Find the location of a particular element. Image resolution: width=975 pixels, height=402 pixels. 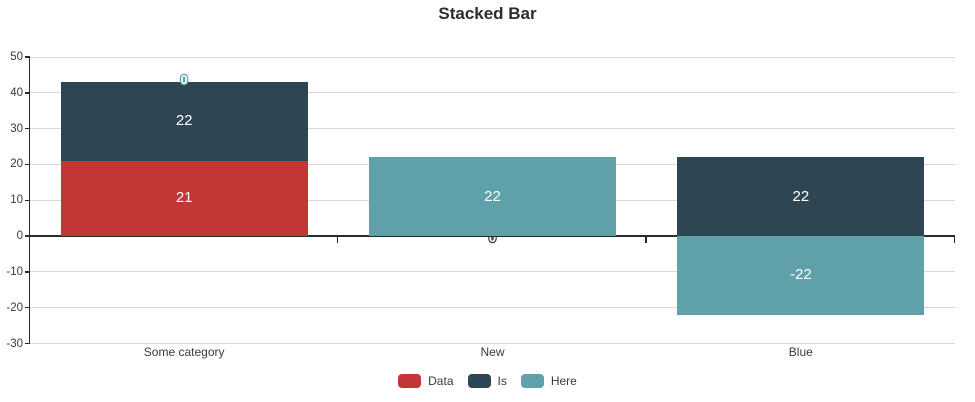

legend-marker-here is located at coordinates (532, 381).